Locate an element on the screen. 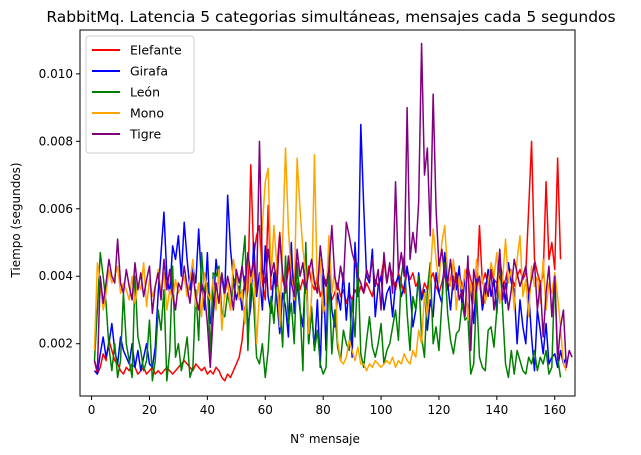 Image resolution: width=641 pixels, height=455 pixels. y-axis-label: Tiempo (segundos) is located at coordinates (16, 220).